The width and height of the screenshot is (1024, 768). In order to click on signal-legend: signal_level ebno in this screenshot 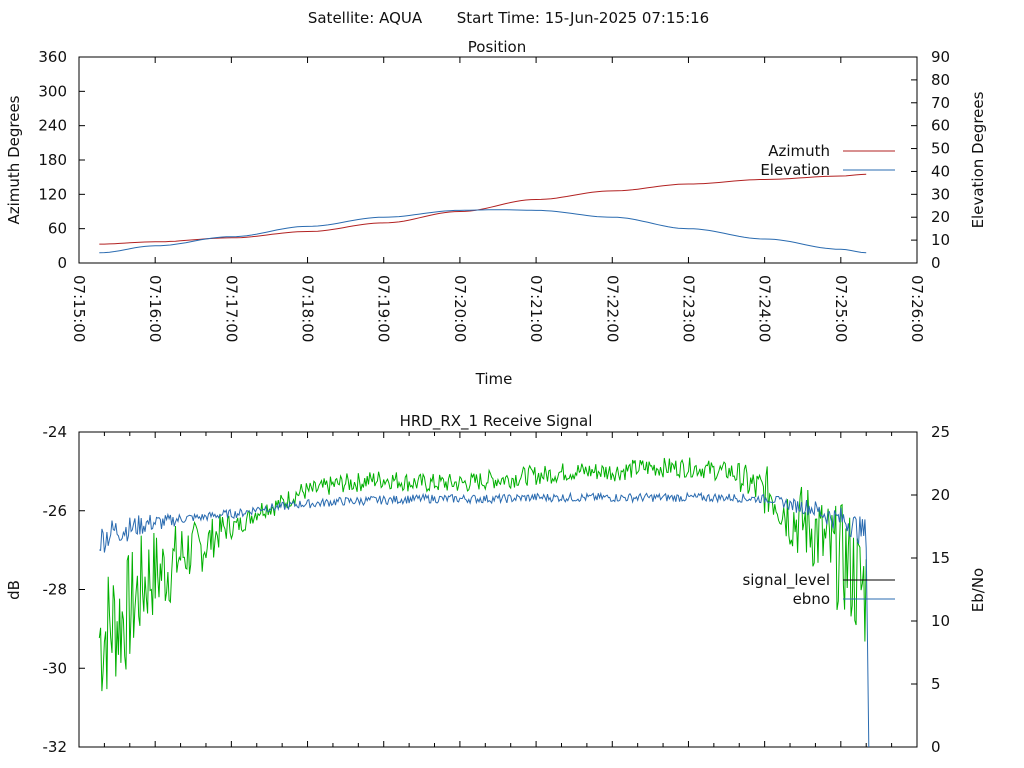, I will do `click(818, 589)`.